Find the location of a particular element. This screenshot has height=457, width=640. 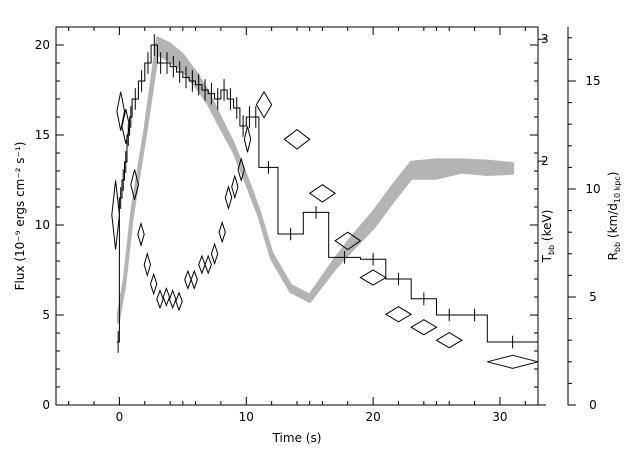

svg-text: Rbb (km/d10 kpc) is located at coordinates (614, 216).